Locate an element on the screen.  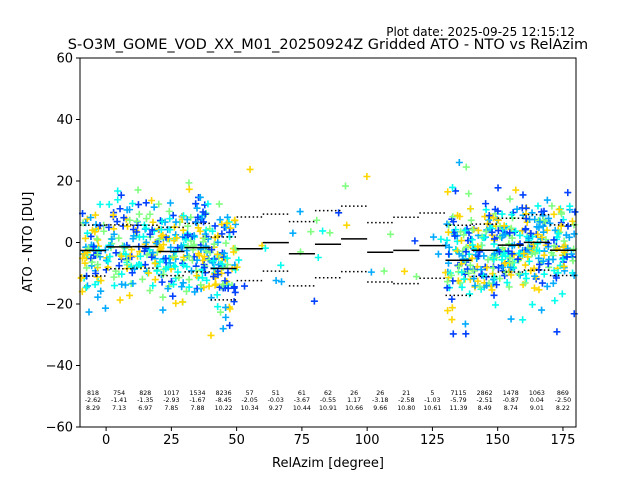
x-tick-label: 125 is located at coordinates (432, 440).